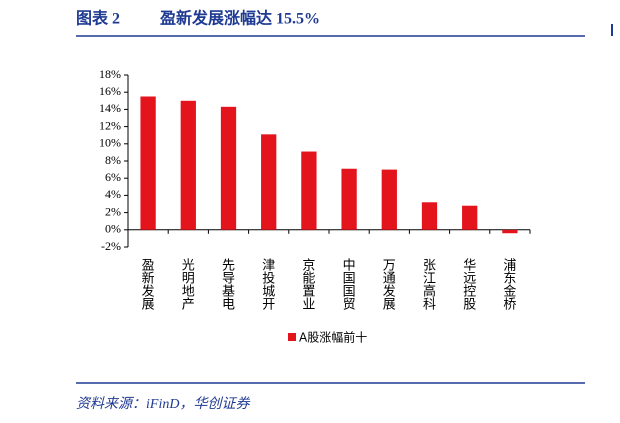 Image resolution: width=620 pixels, height=423 pixels. Describe the element at coordinates (110, 91) in the screenshot. I see `y-tick-label: 16%` at that location.